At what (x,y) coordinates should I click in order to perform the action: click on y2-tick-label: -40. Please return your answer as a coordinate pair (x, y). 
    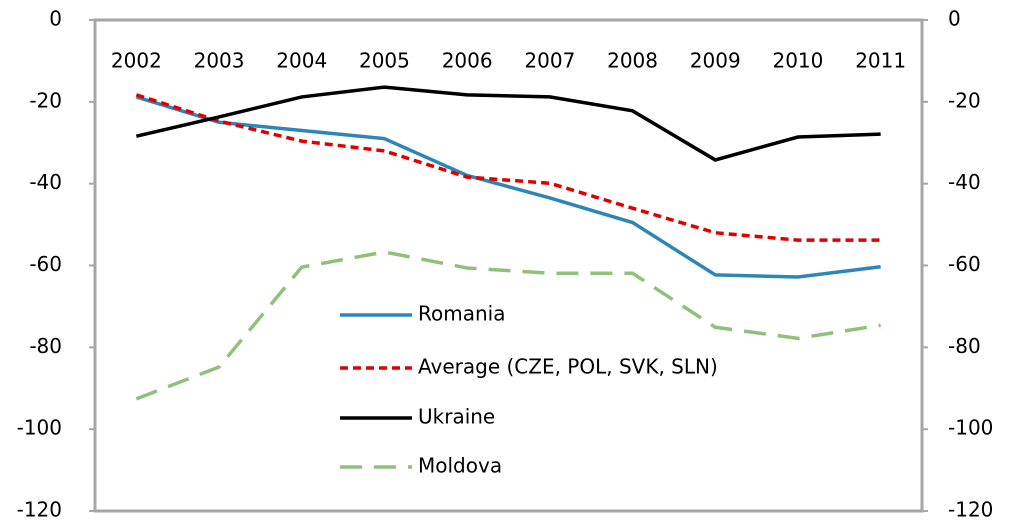
    Looking at the image, I should click on (964, 182).